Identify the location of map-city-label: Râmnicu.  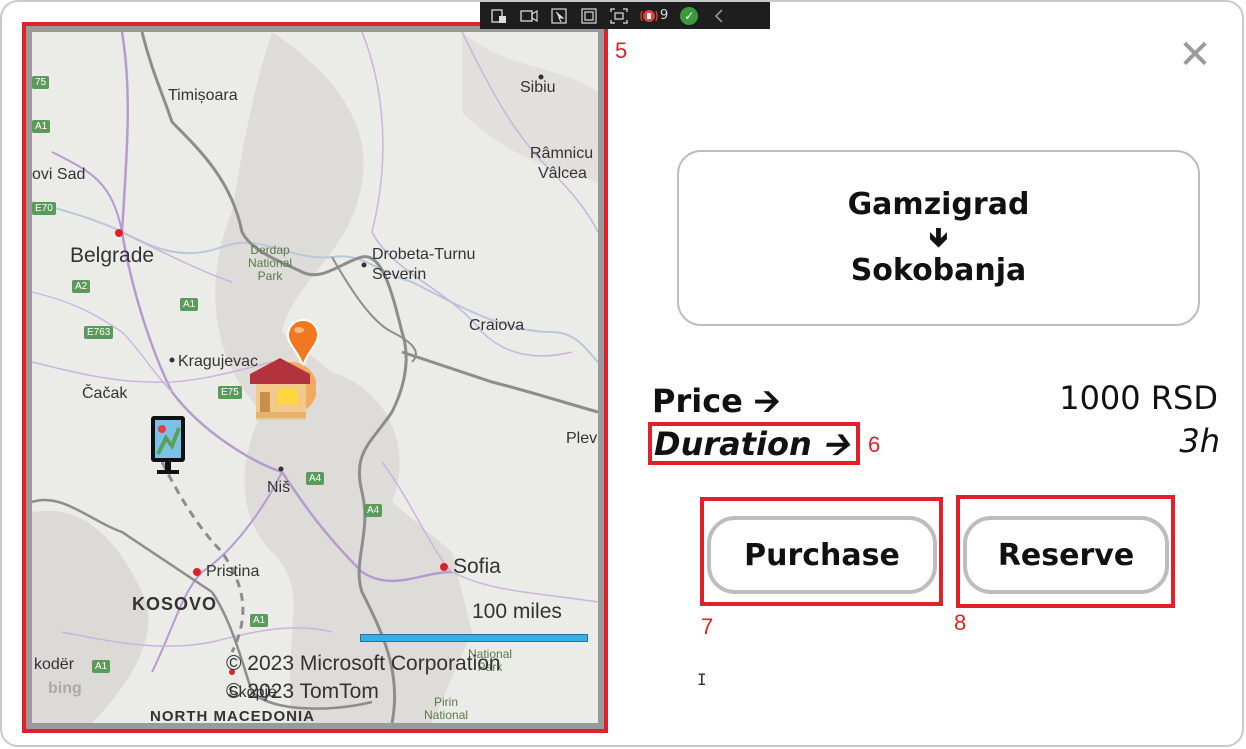
(562, 153).